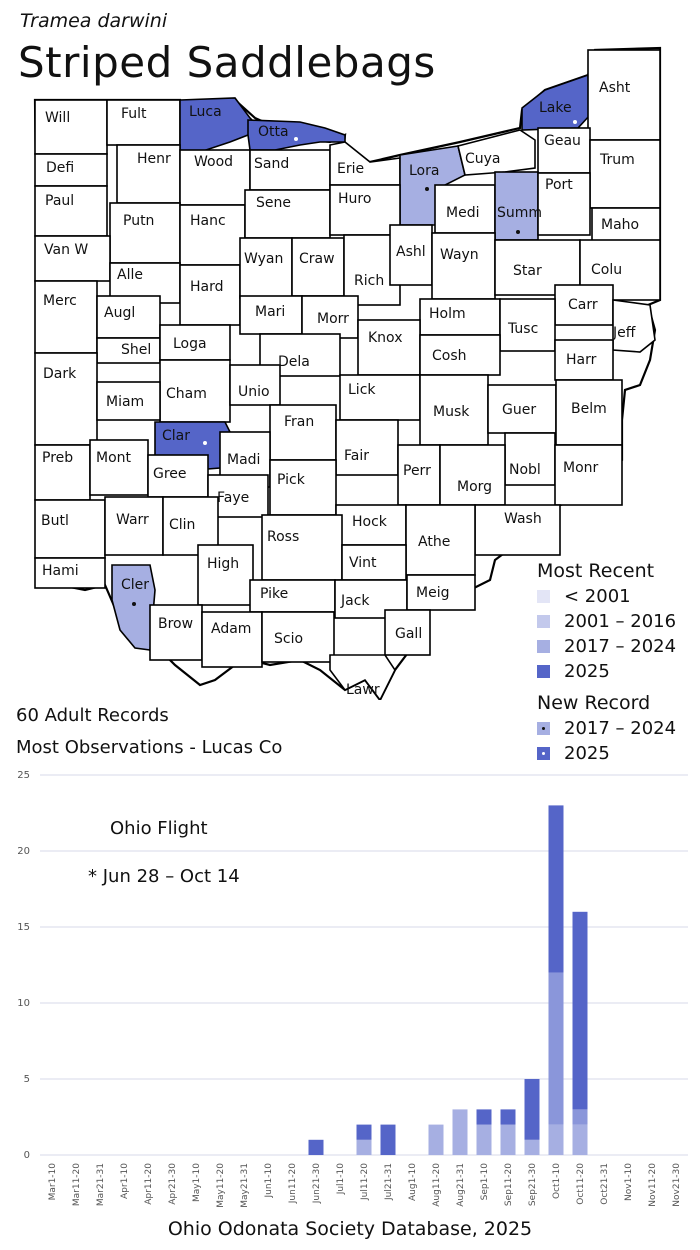 The width and height of the screenshot is (700, 1250). I want to click on chart-bars, so click(448, 980).